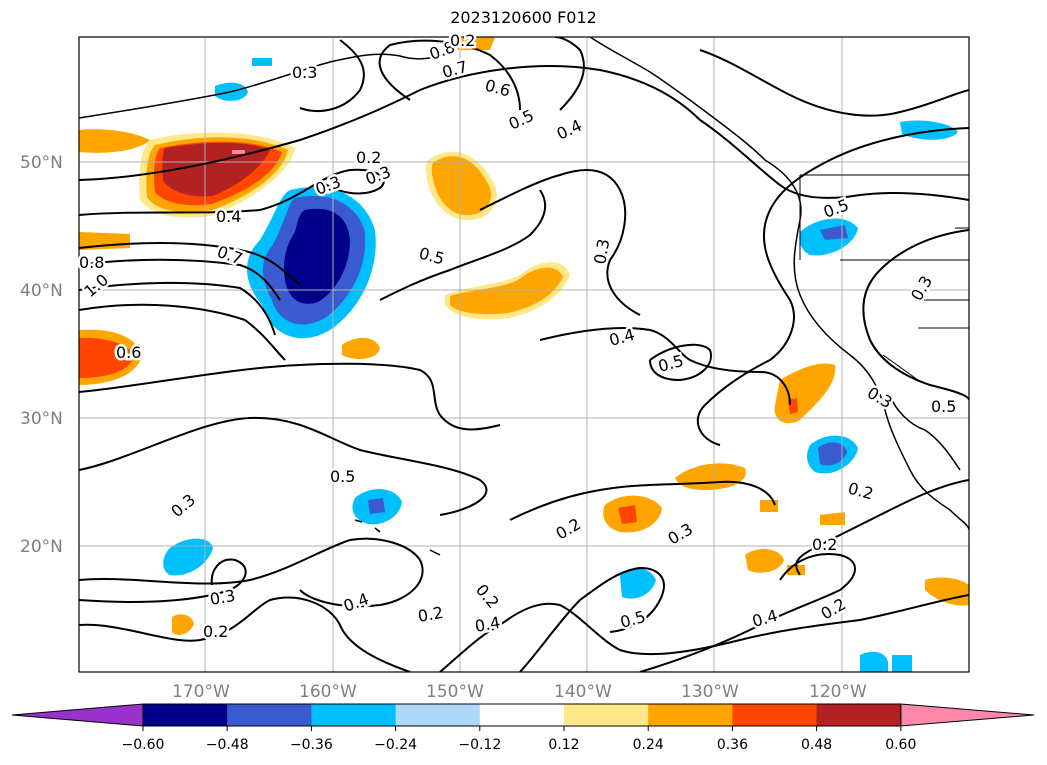 The image size is (1047, 765). I want to click on latitude-labels: 50°N 40°N 30°N 20°N, so click(41, 355).